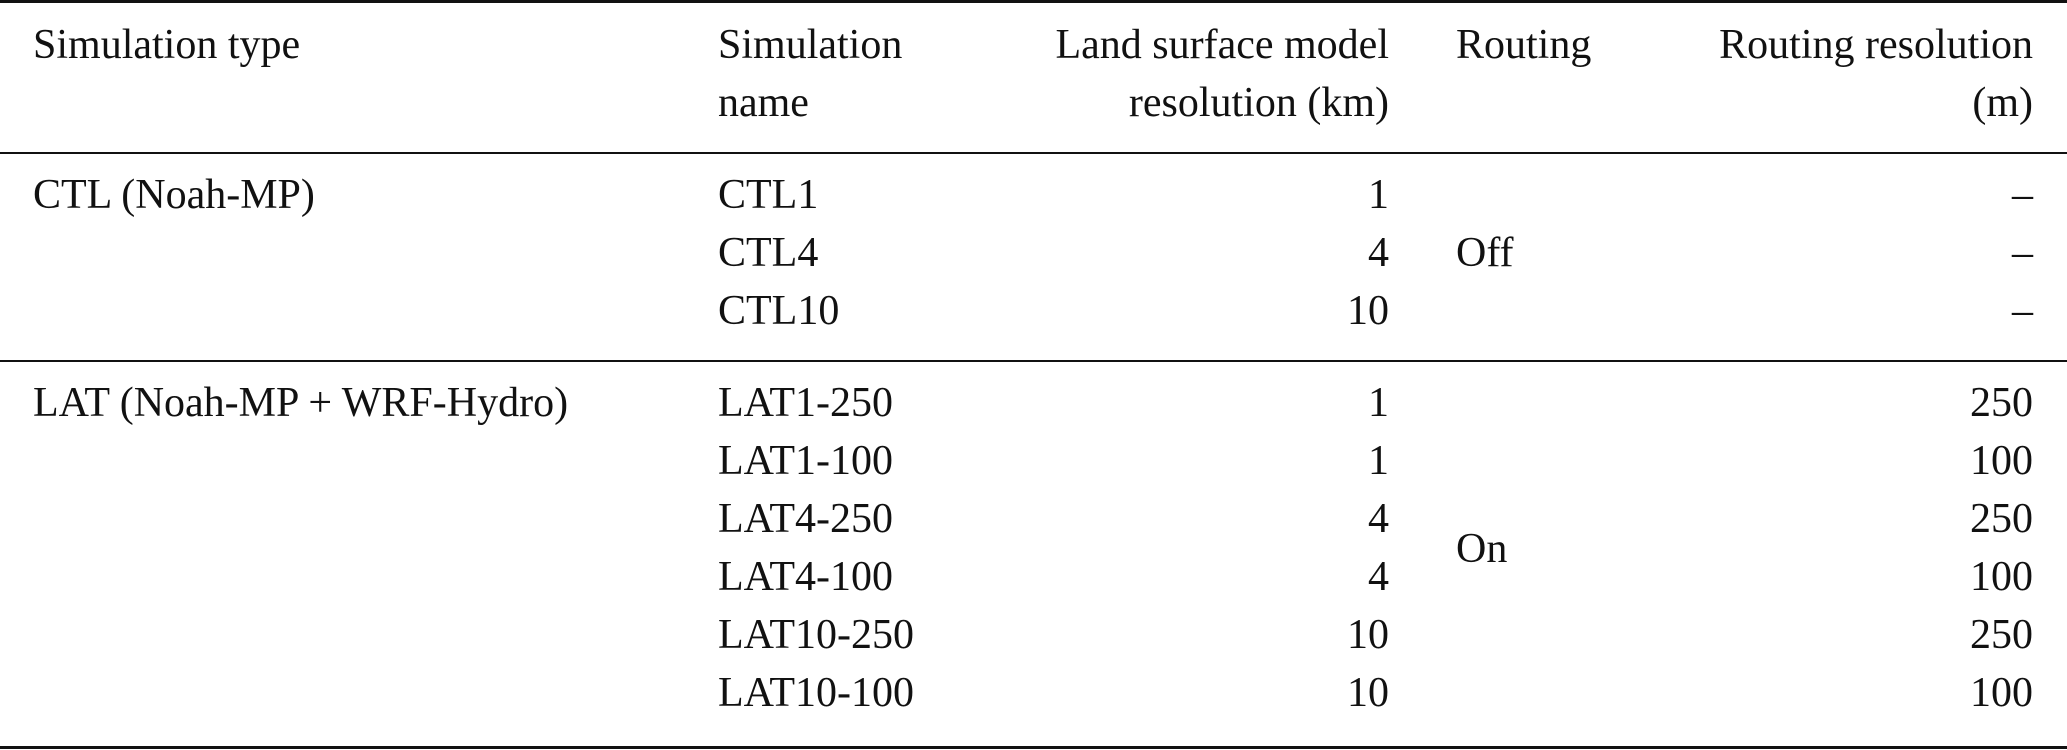 The width and height of the screenshot is (2067, 750). What do you see at coordinates (1258, 103) in the screenshot?
I see `header-lsm-resolution-line2: resolution (km)` at bounding box center [1258, 103].